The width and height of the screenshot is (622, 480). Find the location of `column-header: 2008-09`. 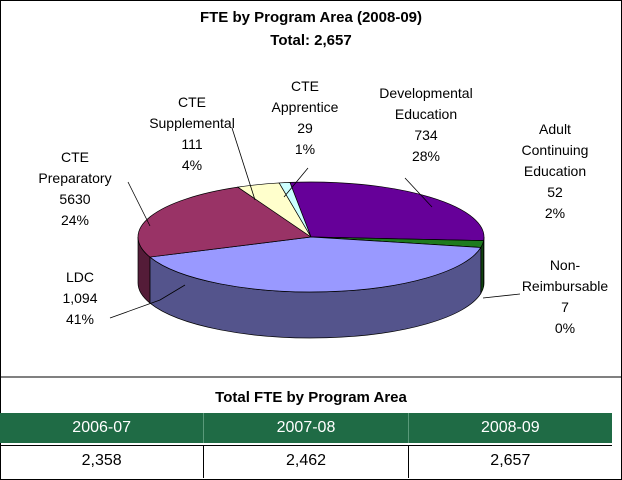

column-header: 2008-09 is located at coordinates (509, 428).